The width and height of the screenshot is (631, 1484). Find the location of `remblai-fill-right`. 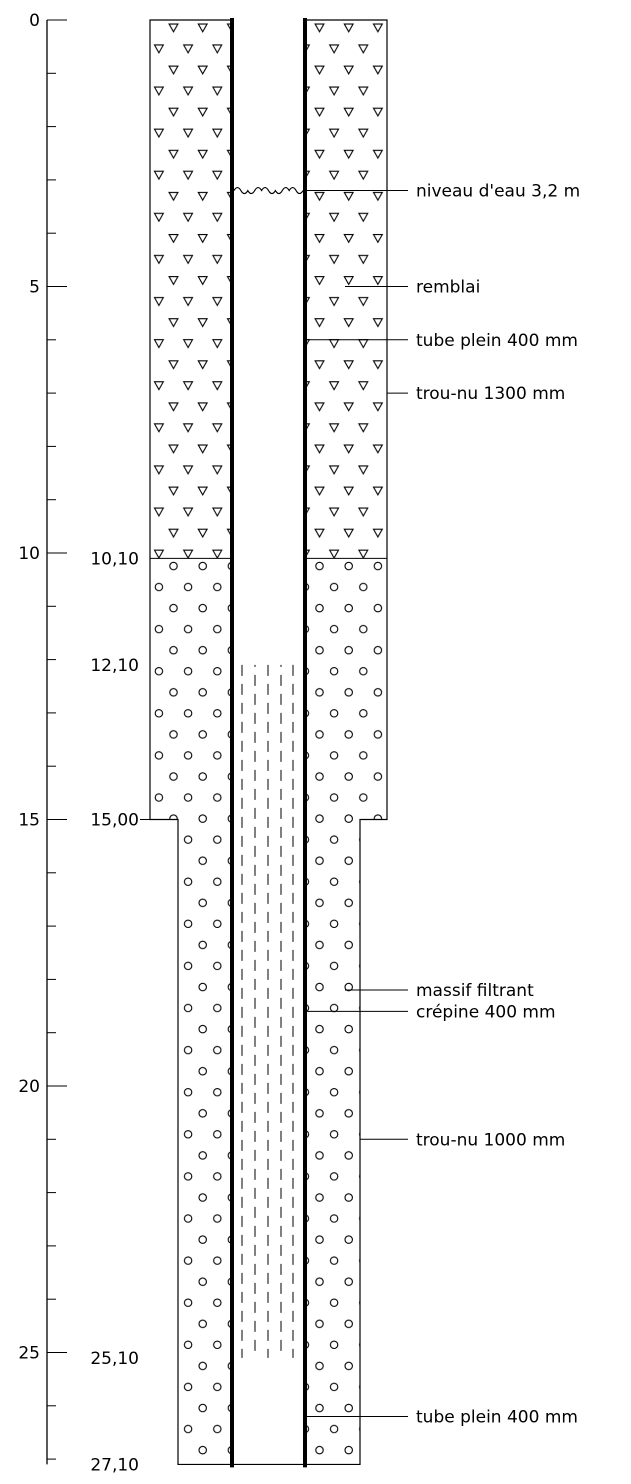

remblai-fill-right is located at coordinates (346, 289).